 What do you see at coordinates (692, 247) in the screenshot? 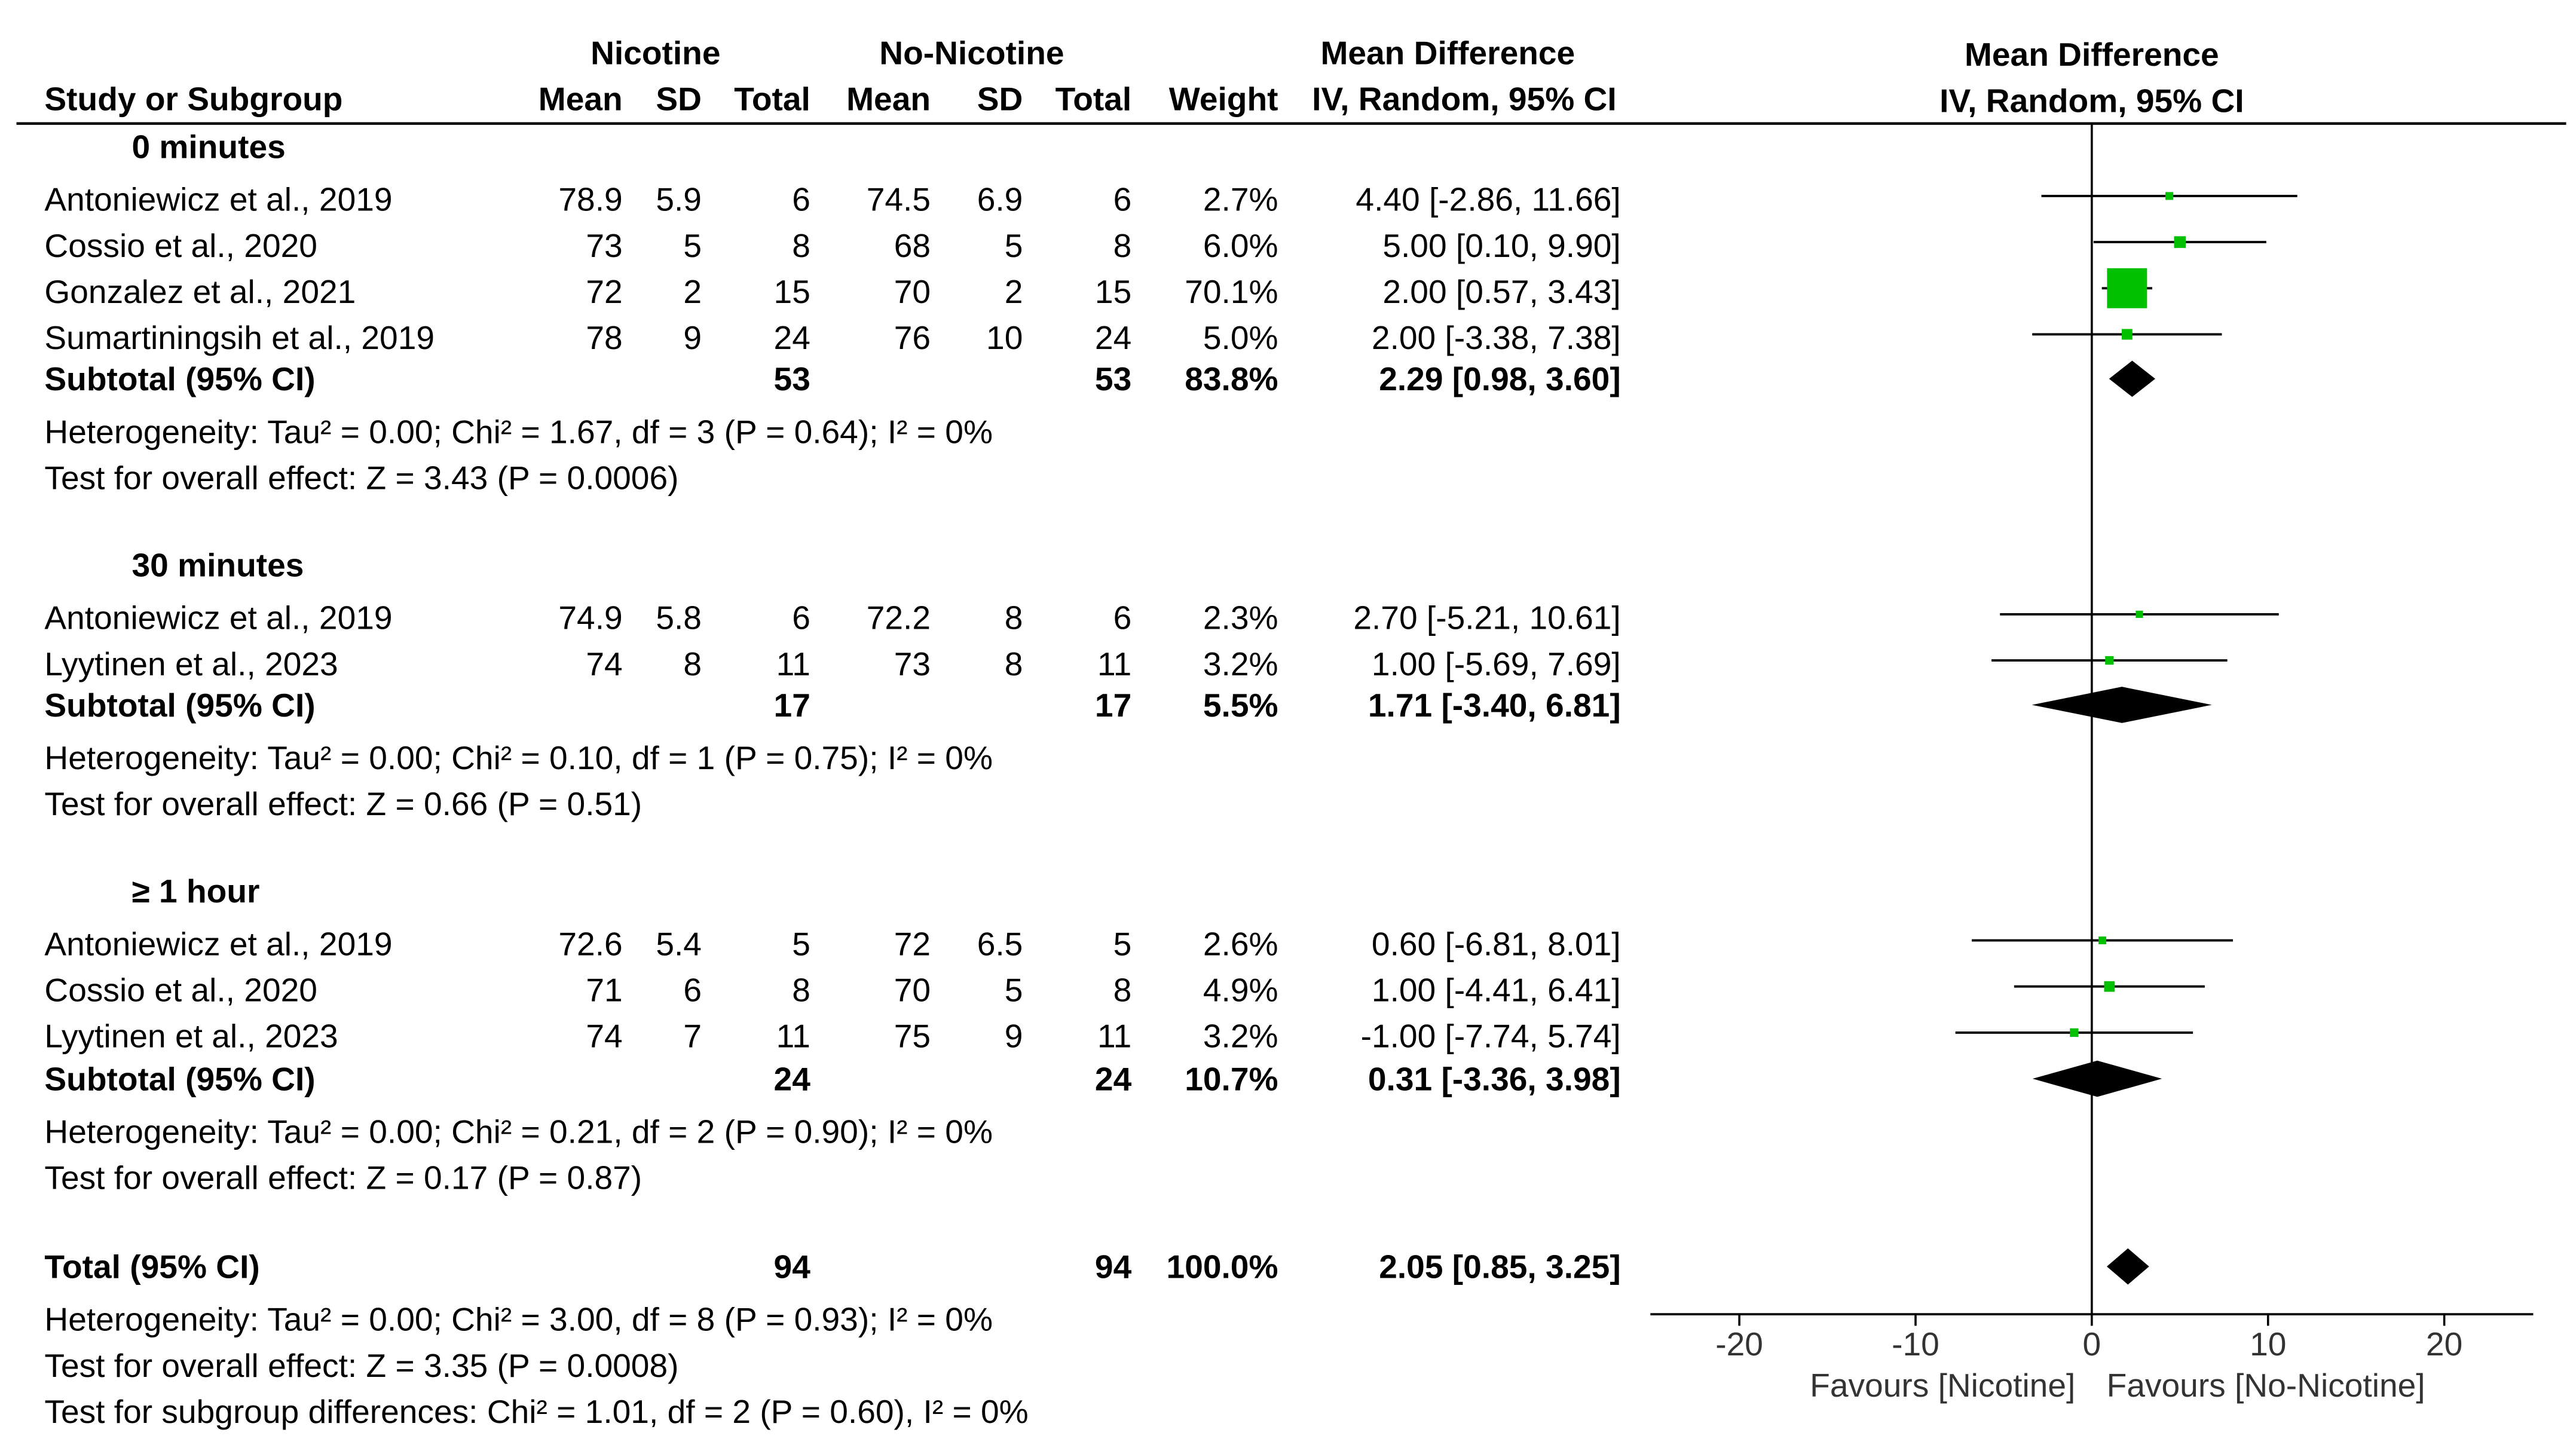
I see `study-sd1: 5` at bounding box center [692, 247].